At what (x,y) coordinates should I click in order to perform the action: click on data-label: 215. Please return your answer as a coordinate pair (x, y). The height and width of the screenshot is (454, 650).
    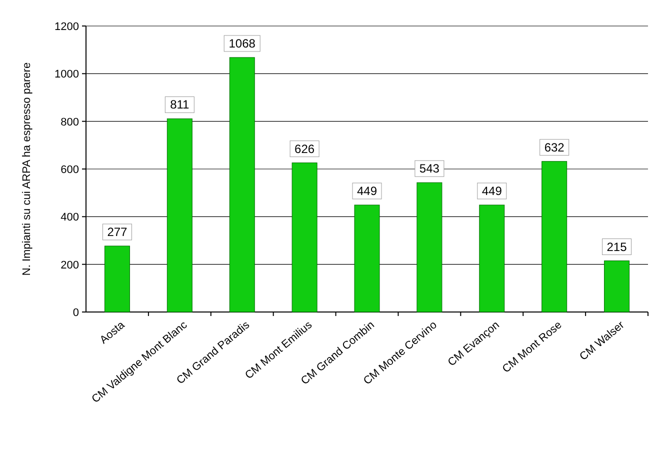
    Looking at the image, I should click on (617, 247).